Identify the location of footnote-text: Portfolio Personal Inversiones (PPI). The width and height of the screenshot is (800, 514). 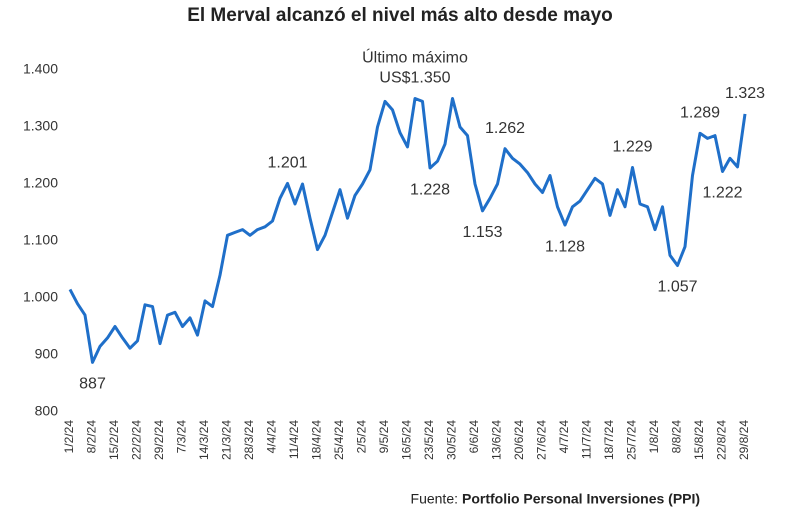
(581, 499).